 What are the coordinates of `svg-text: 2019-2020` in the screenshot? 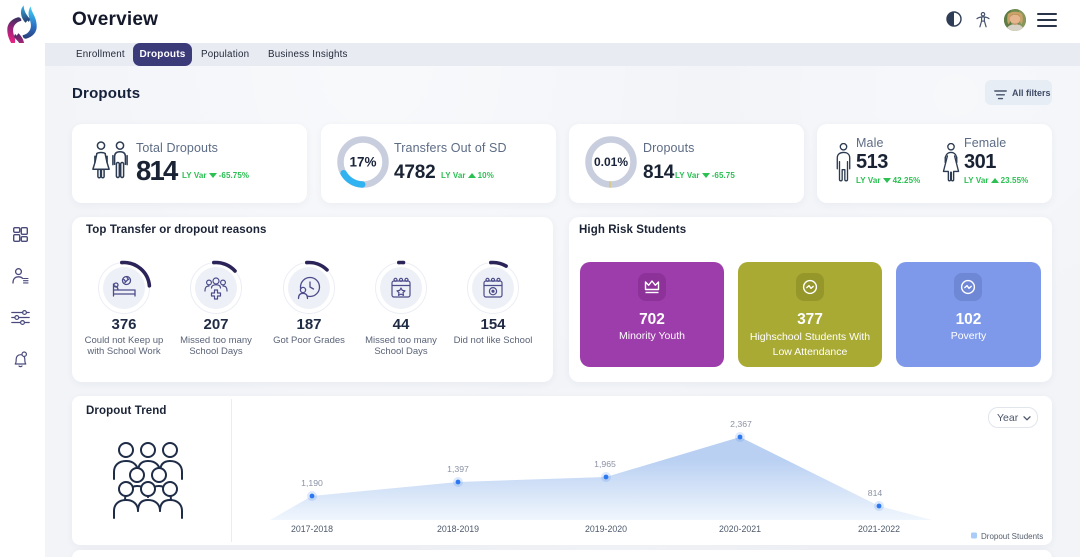 It's located at (606, 529).